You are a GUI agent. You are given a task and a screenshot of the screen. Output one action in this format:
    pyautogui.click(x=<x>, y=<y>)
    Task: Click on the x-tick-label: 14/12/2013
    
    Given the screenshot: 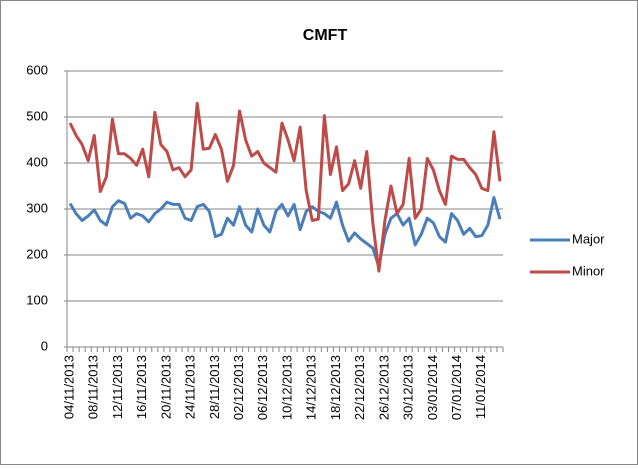 What is the action you would take?
    pyautogui.click(x=311, y=387)
    